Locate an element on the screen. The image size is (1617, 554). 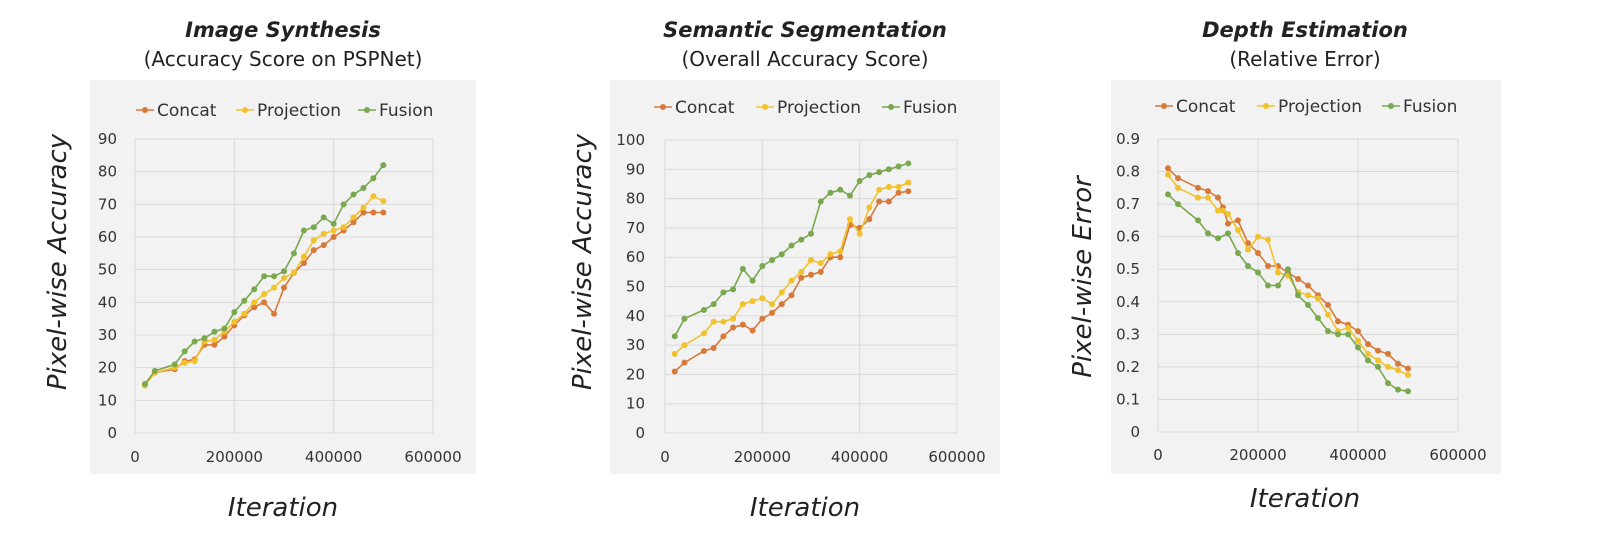
legend-item-concat: Concat is located at coordinates (694, 108).